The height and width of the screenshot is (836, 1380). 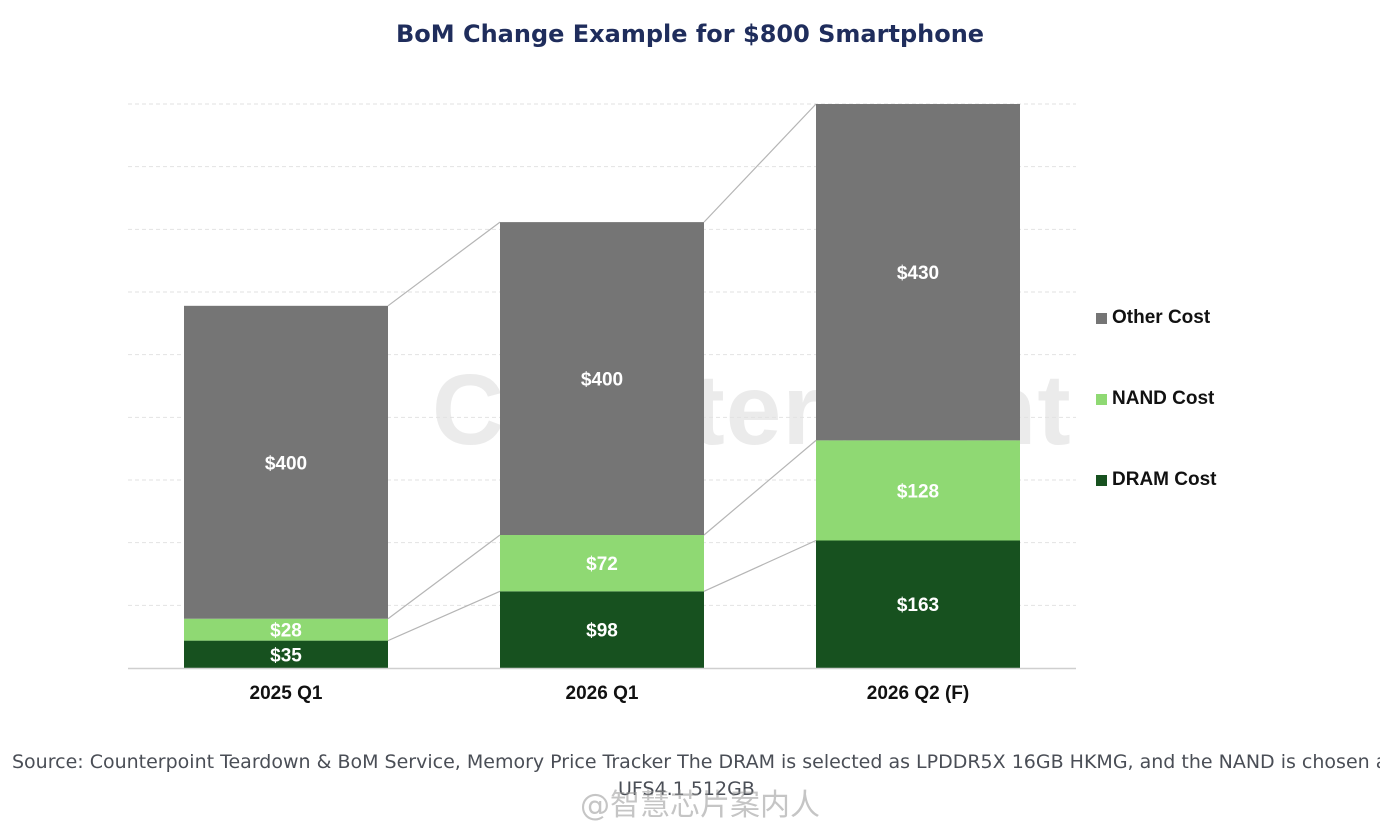 I want to click on legend-label-other-cost: Other Cost, so click(x=1161, y=317).